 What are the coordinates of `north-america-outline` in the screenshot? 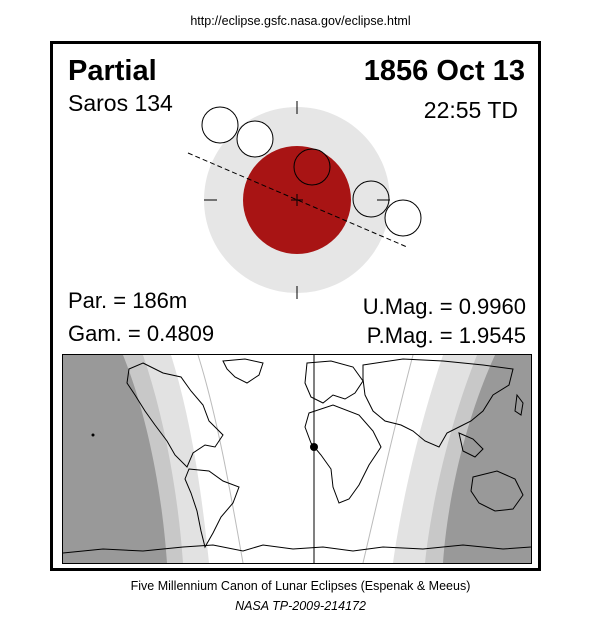 It's located at (175, 415).